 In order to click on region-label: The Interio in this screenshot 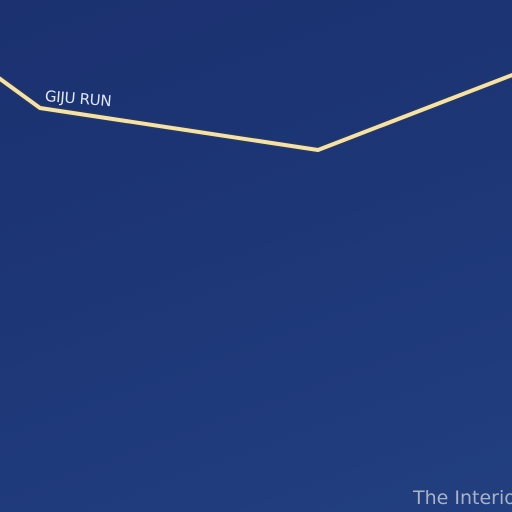, I will do `click(462, 498)`.